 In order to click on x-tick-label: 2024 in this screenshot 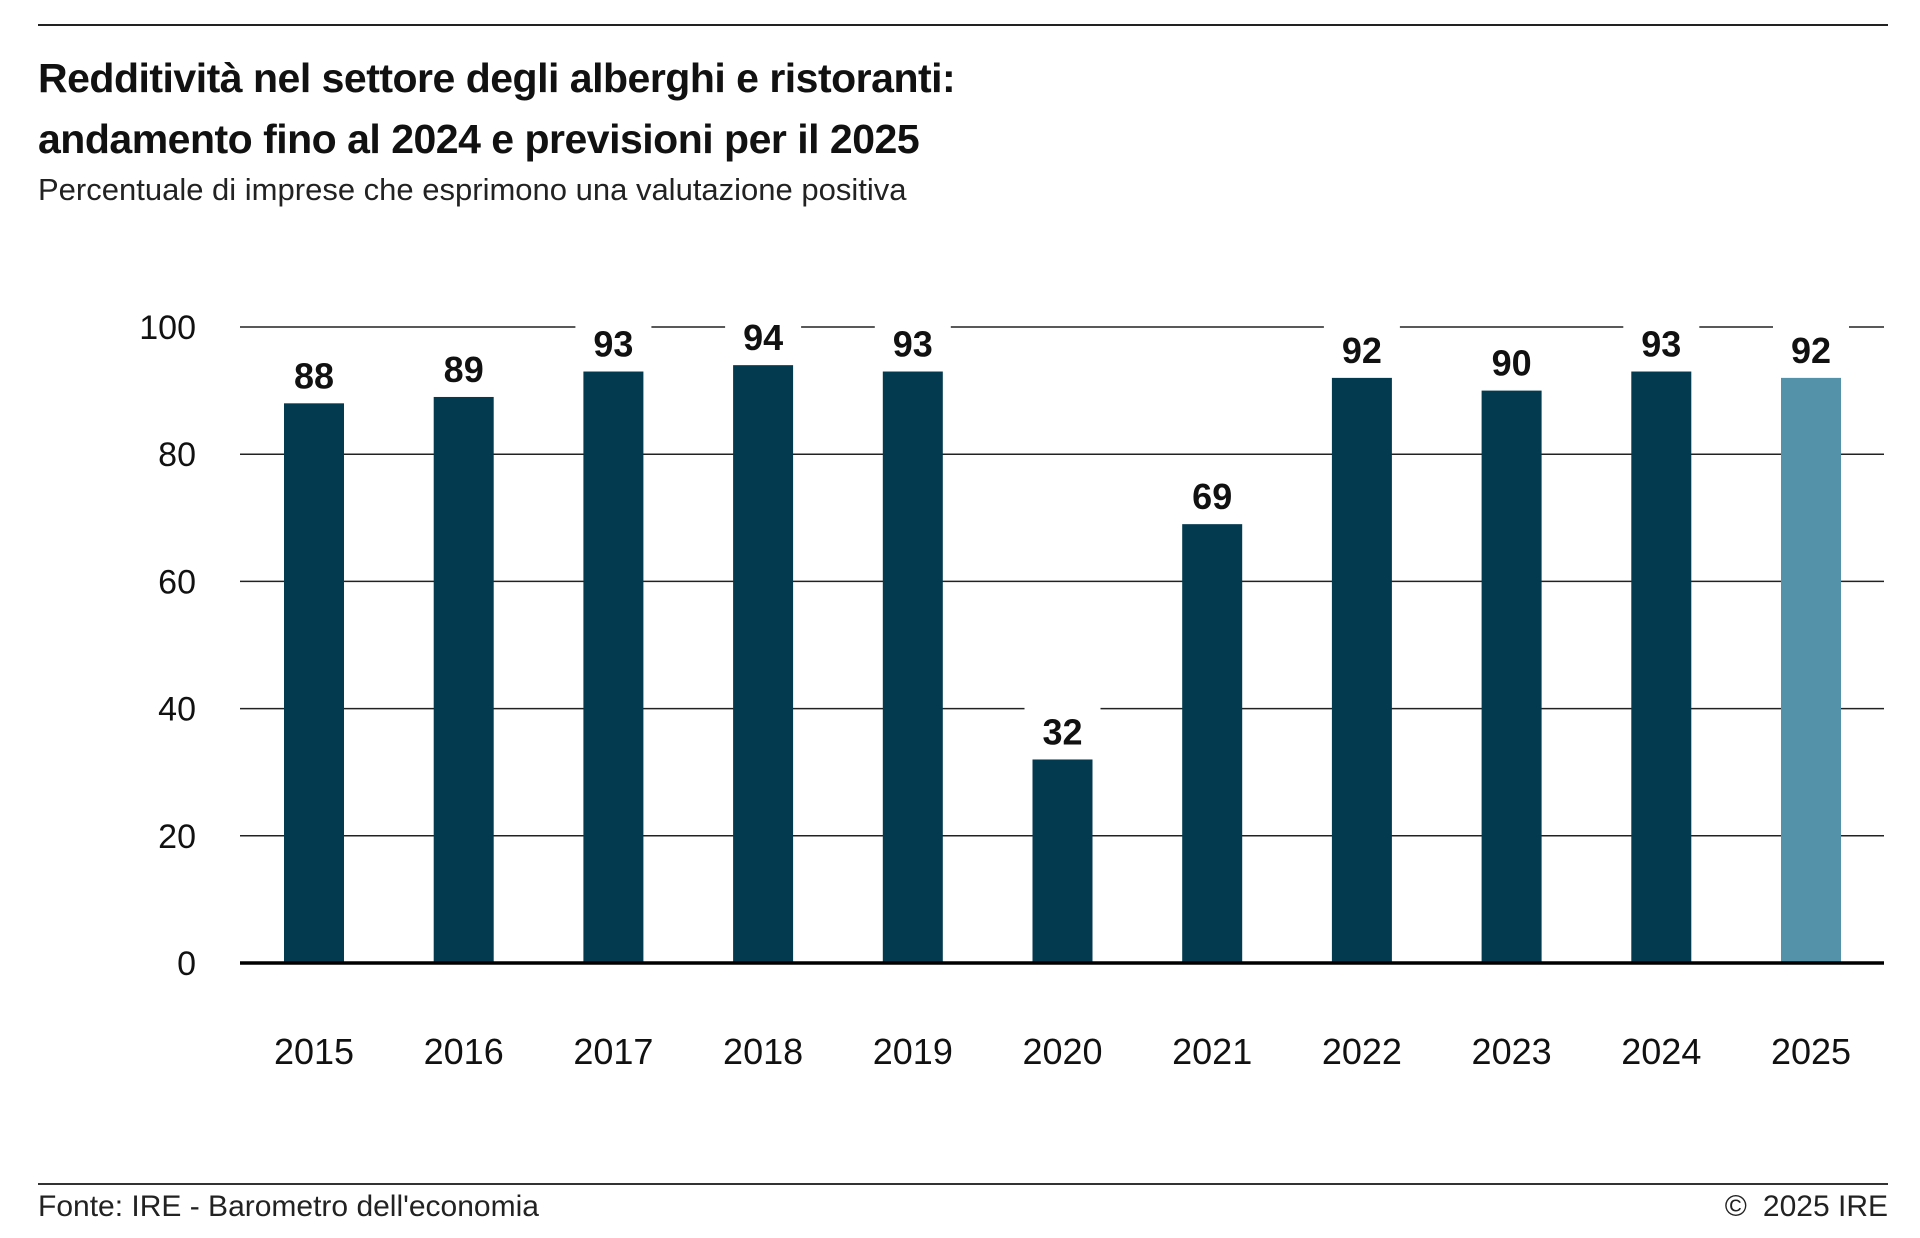, I will do `click(1661, 1051)`.